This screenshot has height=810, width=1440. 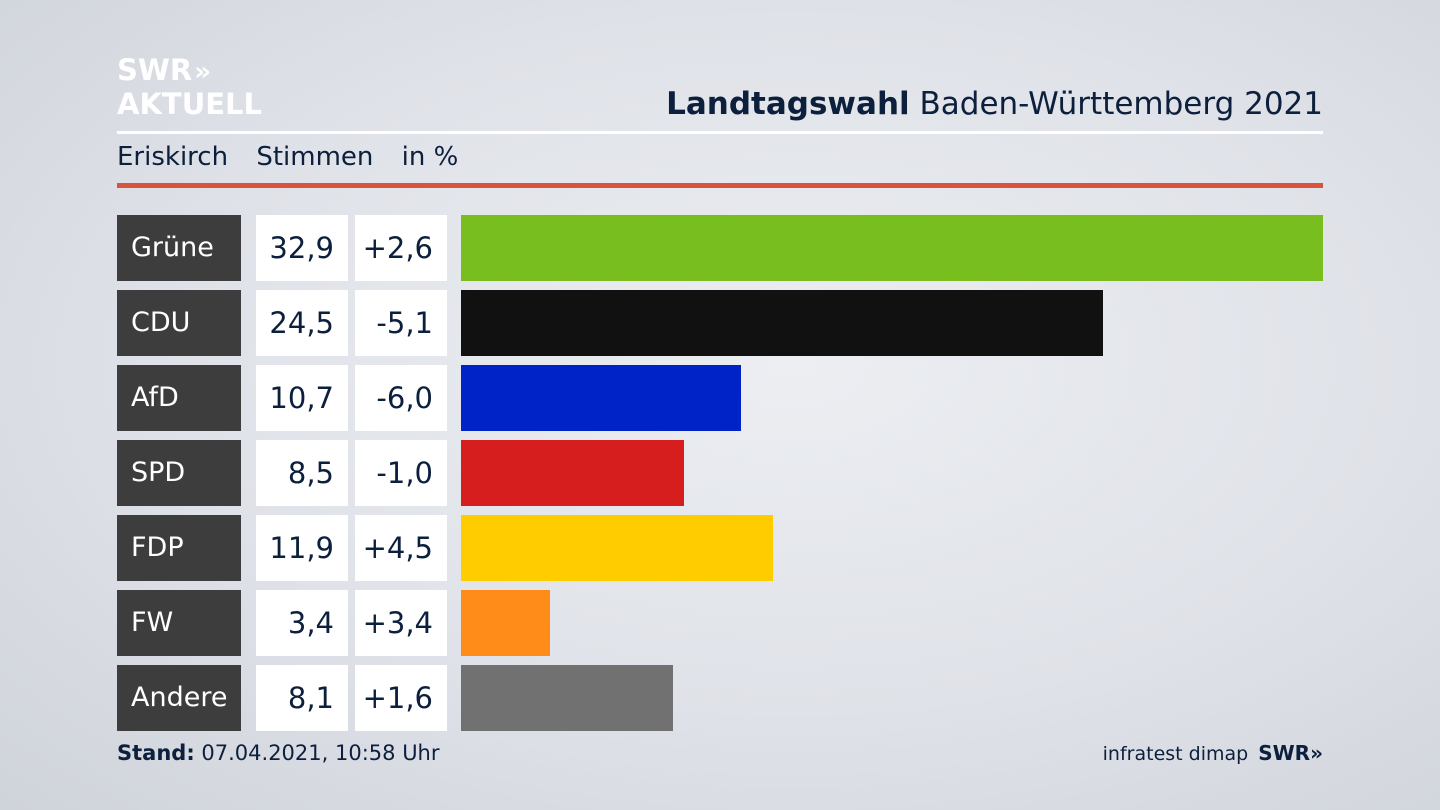 I want to click on bar-andere, so click(x=567, y=698).